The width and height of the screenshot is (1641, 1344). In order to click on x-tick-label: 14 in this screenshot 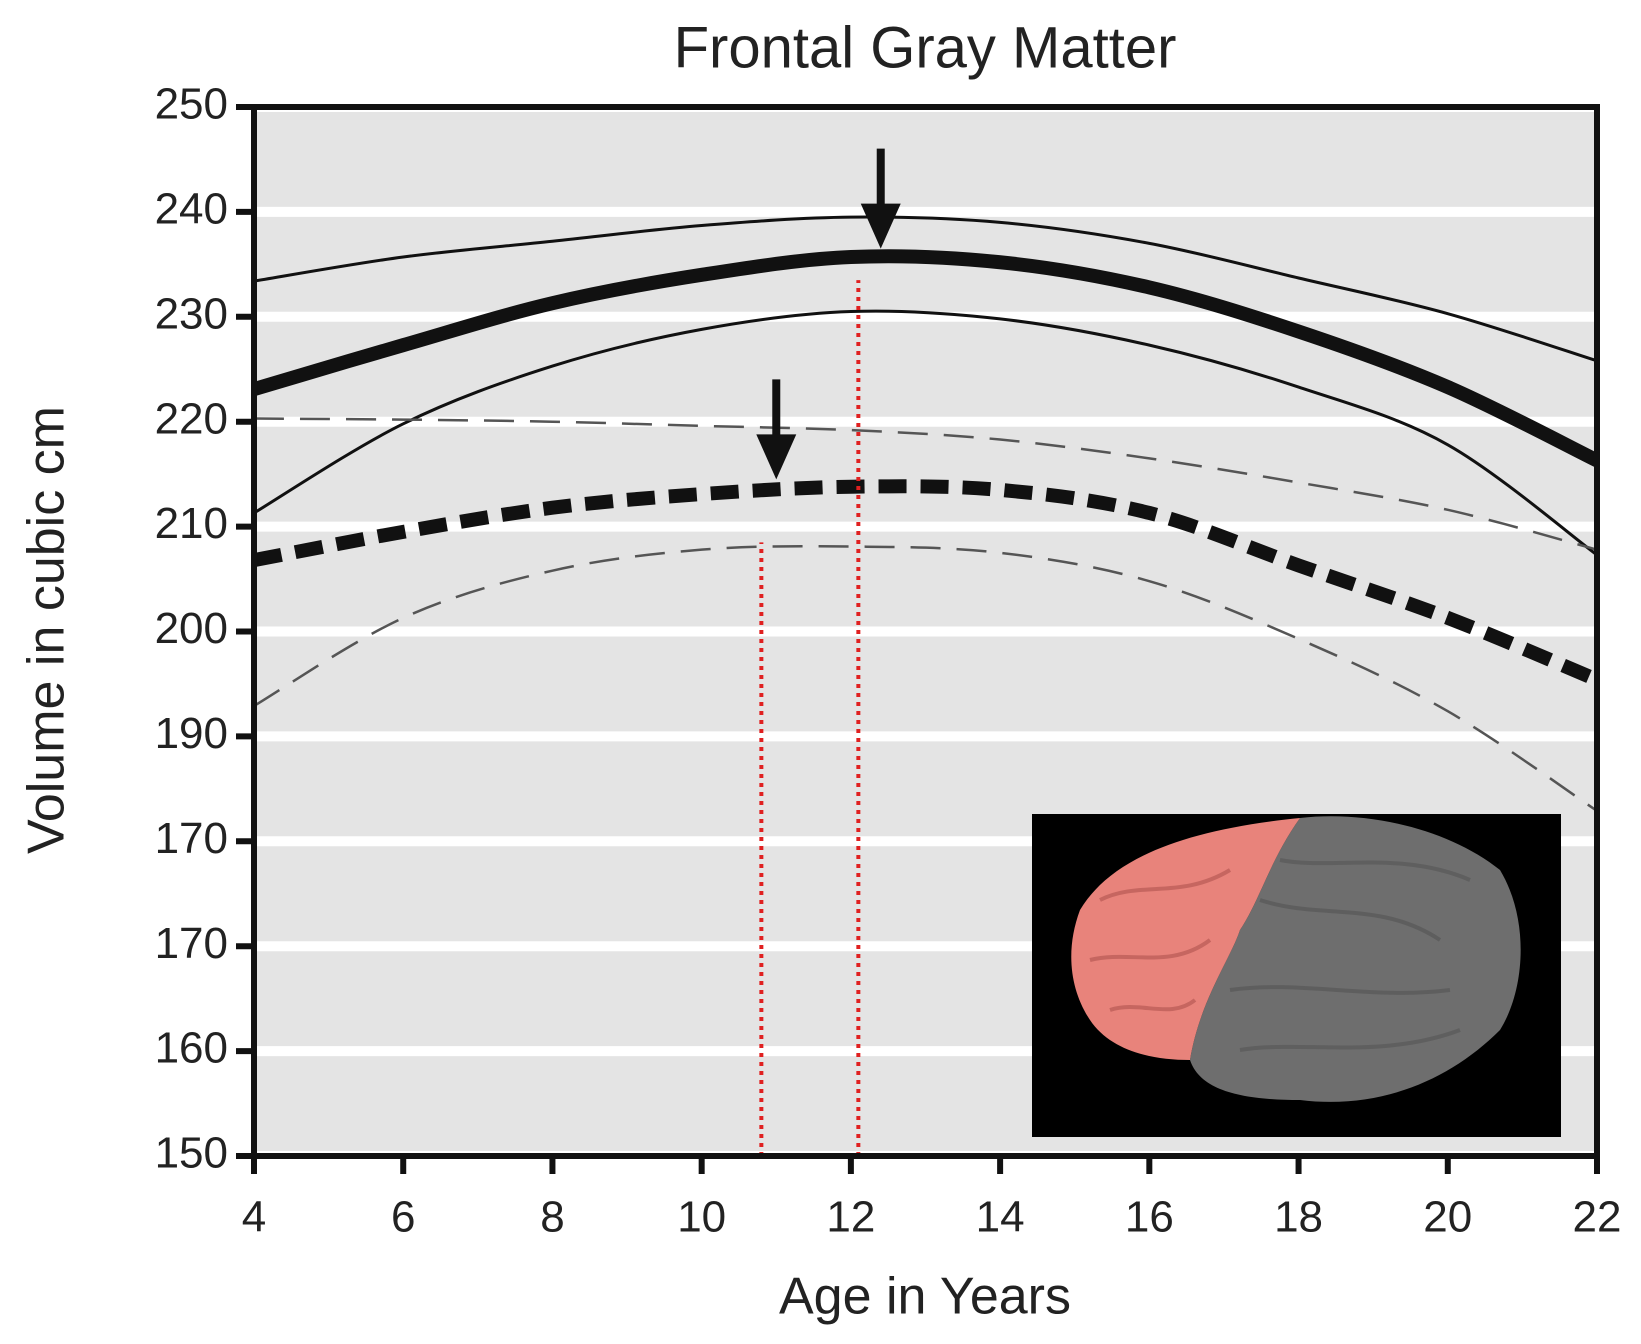, I will do `click(1000, 1217)`.